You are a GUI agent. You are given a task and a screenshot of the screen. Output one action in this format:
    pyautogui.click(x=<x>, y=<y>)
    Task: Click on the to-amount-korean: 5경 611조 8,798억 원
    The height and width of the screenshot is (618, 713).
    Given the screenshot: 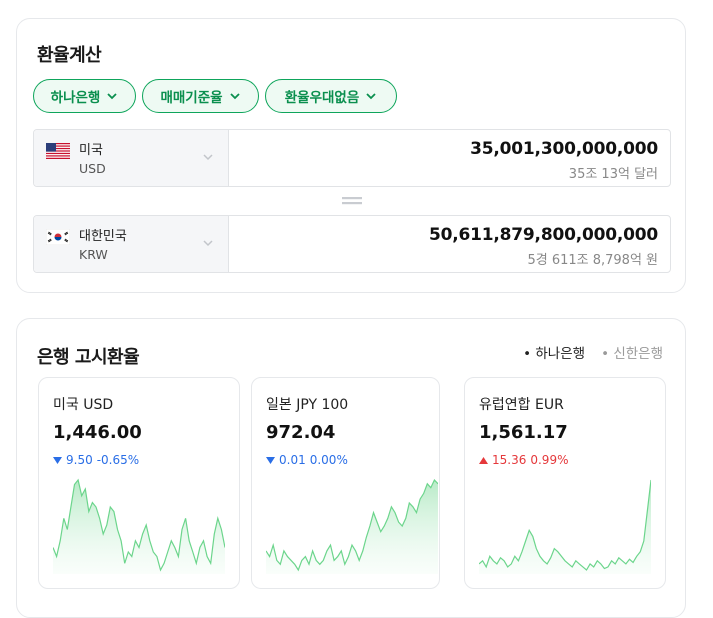 What is the action you would take?
    pyautogui.click(x=592, y=260)
    